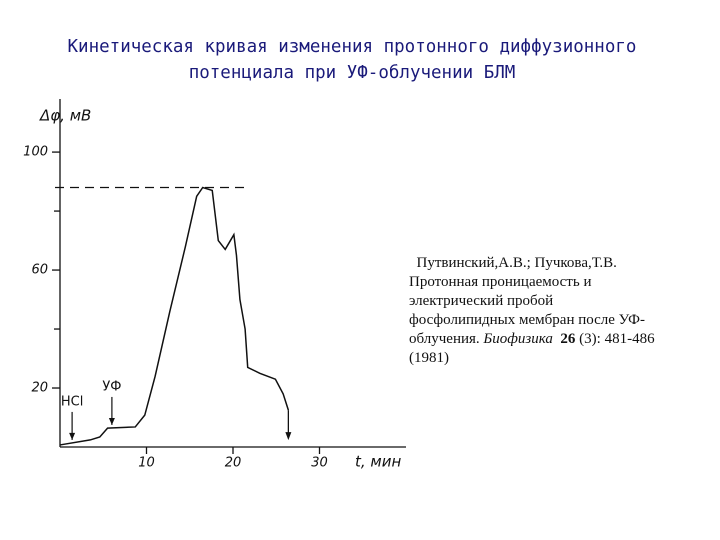 This screenshot has width=720, height=540. I want to click on citation-authors: Путвинский,А.В.; Пучкова,Т.В., so click(516, 263).